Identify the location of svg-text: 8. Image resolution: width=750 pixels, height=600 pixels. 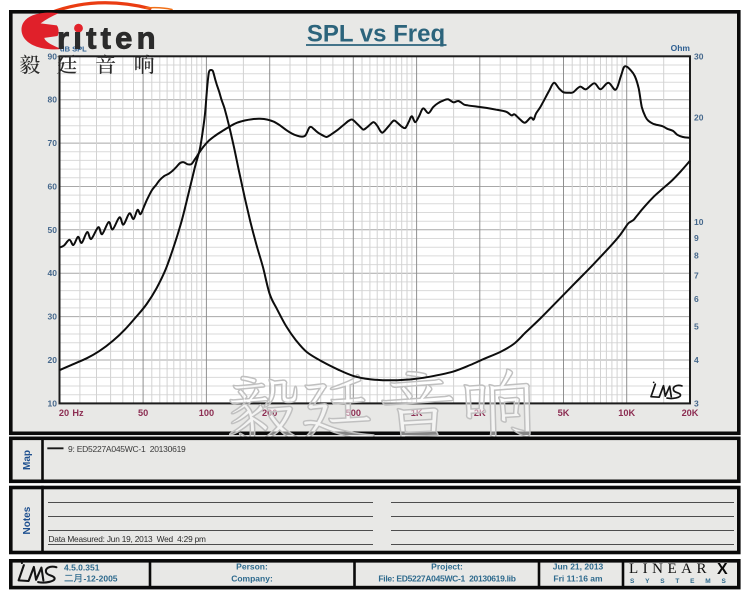
(696, 256).